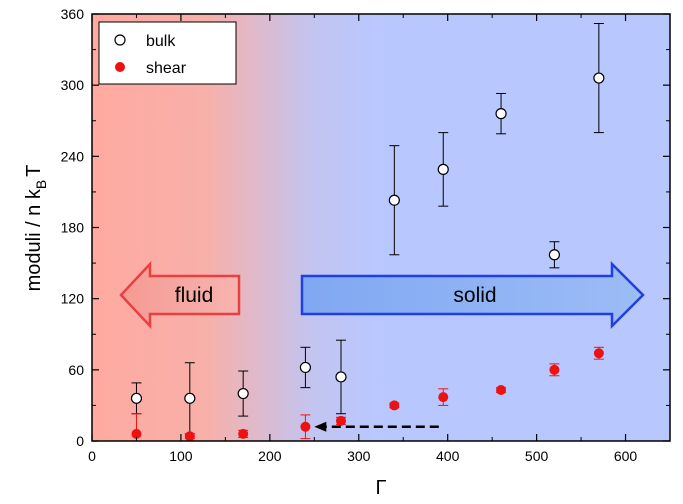 This screenshot has width=683, height=504. Describe the element at coordinates (626, 456) in the screenshot. I see `x-tick-label: 600` at that location.